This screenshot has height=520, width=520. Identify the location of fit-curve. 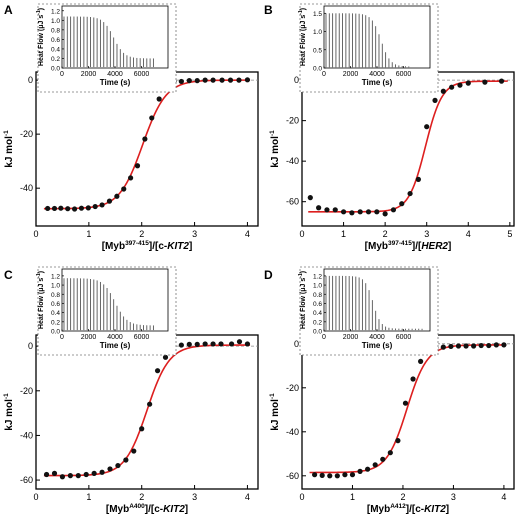
(147, 410).